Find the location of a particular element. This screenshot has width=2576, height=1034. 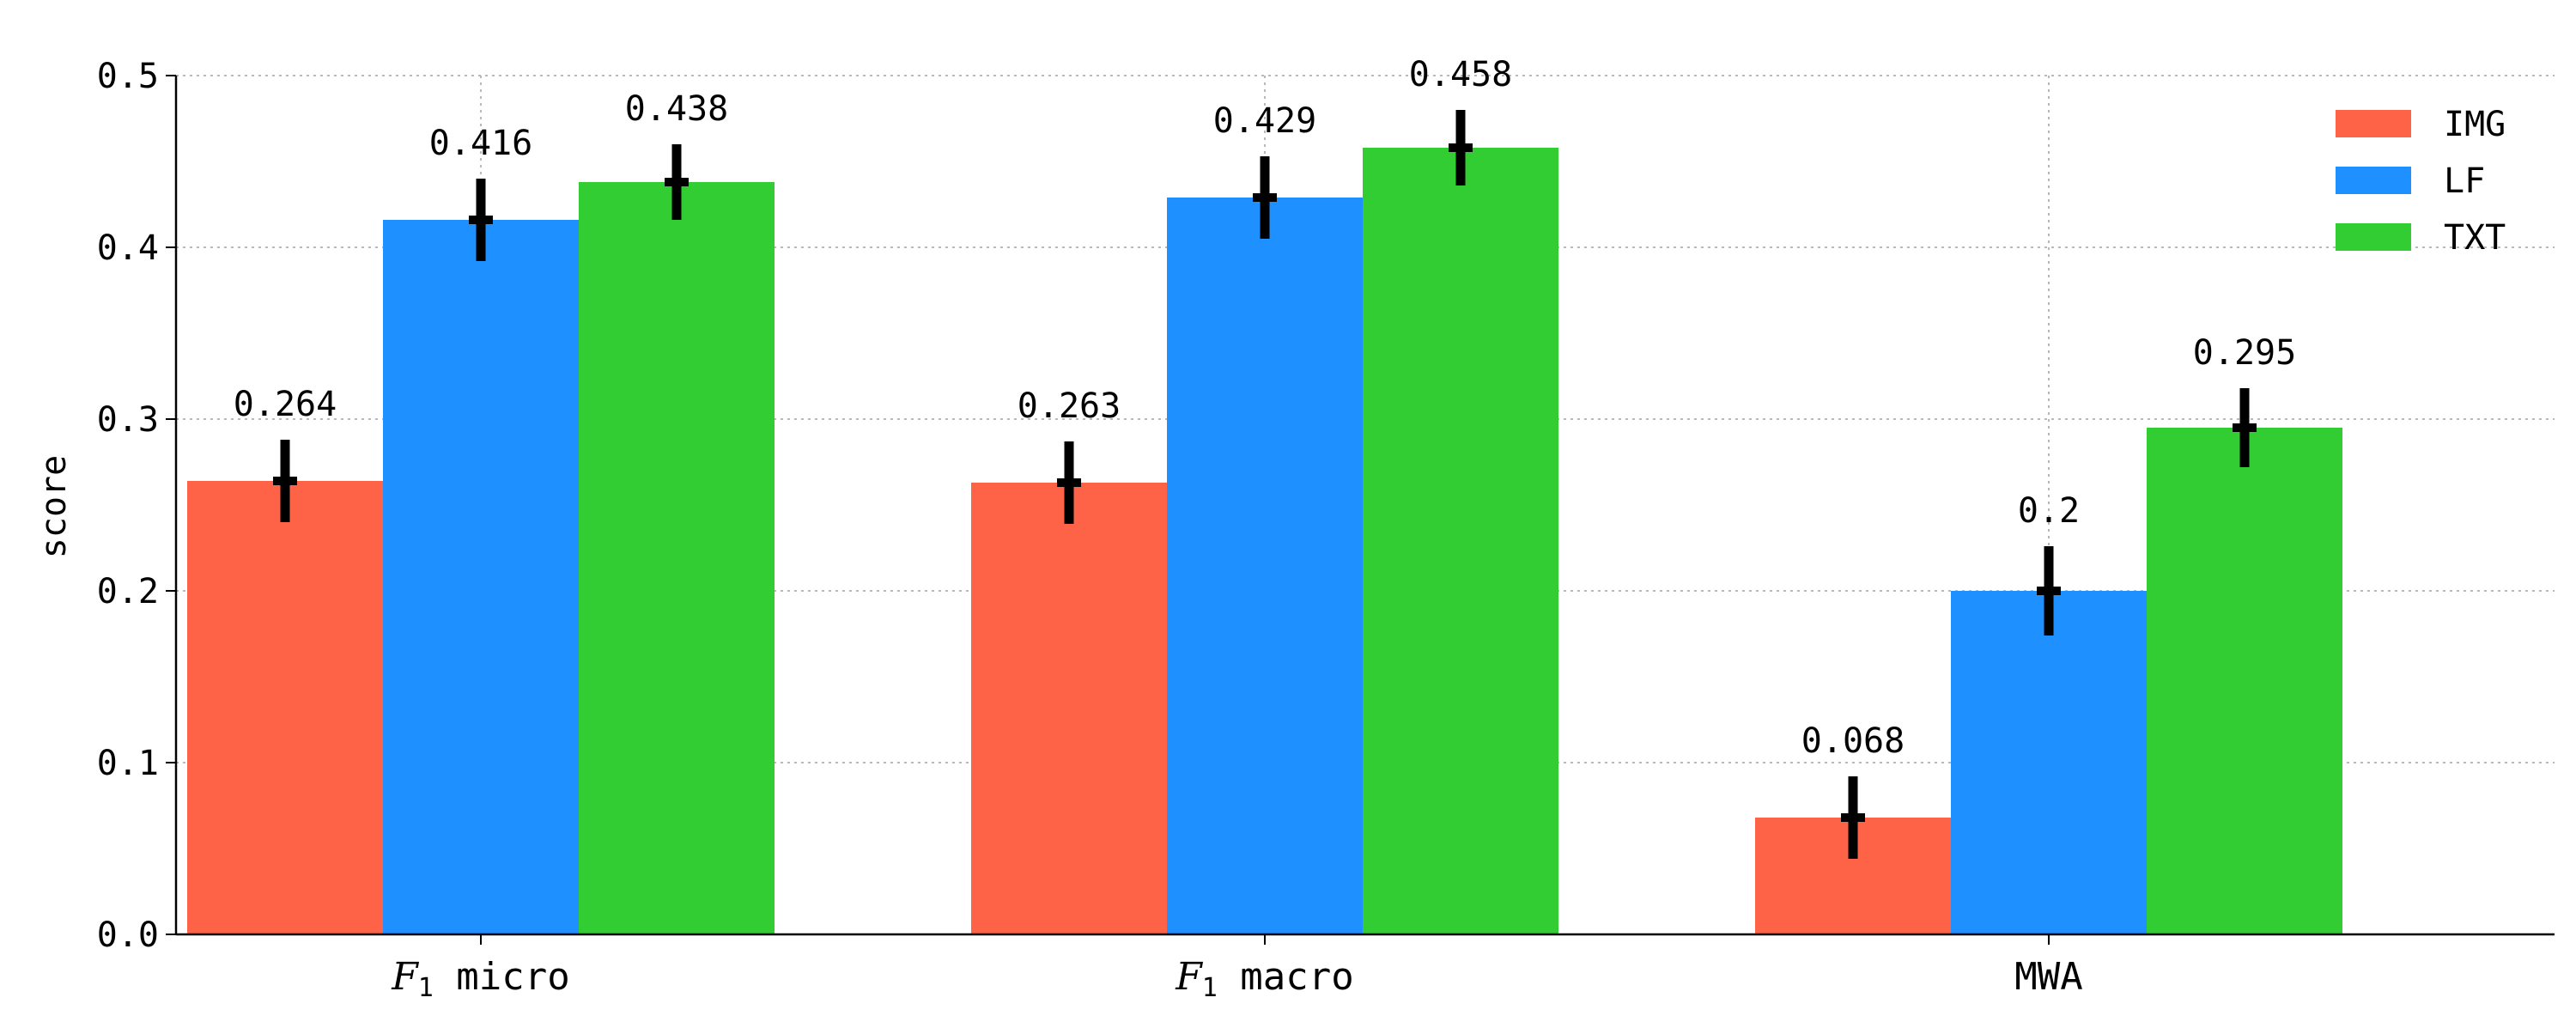

x-tick-label: F1 macro is located at coordinates (1265, 979).